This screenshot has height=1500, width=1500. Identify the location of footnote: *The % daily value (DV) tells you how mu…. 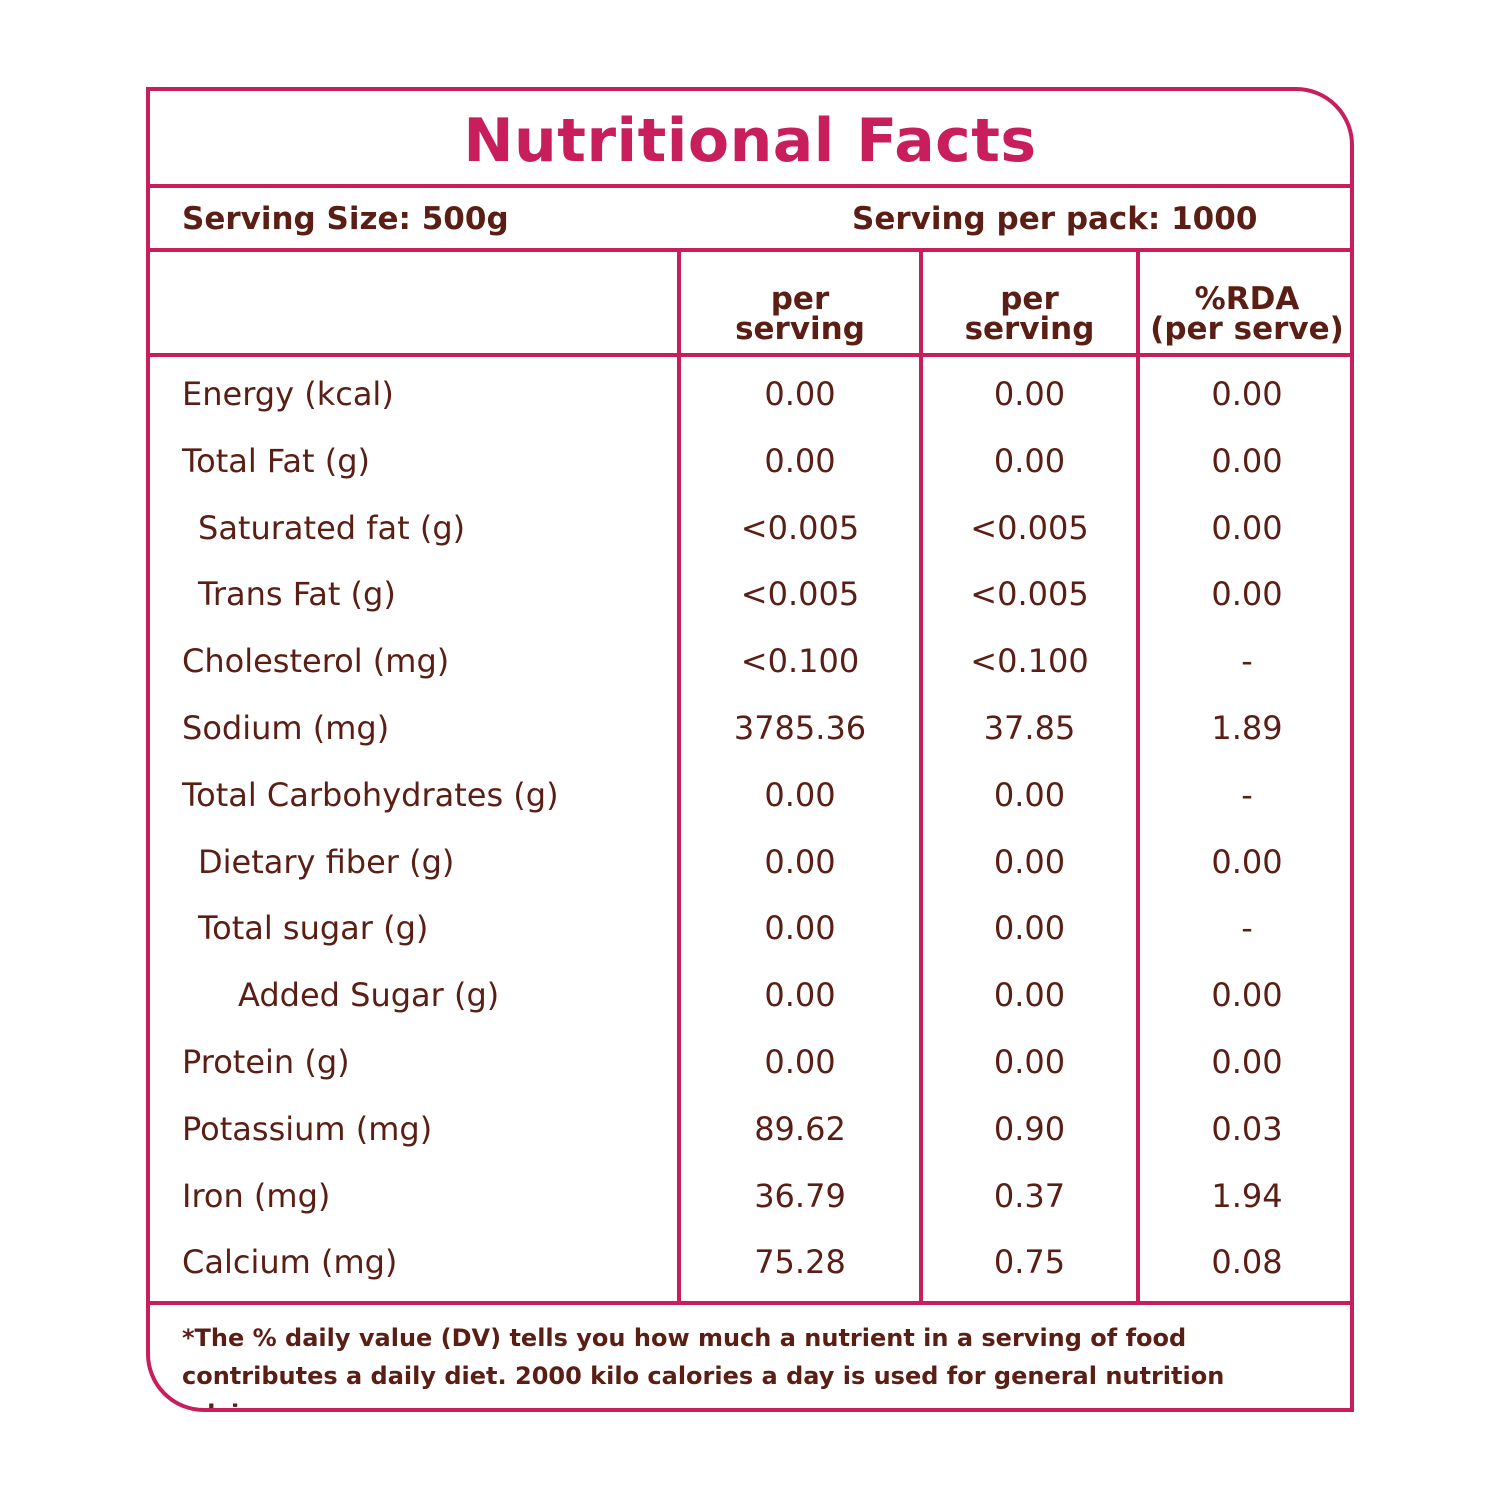
(703, 1366).